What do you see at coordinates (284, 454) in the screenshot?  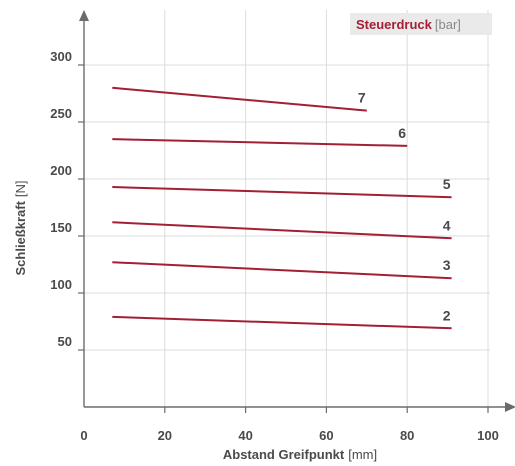 I see `x-axis-label: Abstand Greifpunkt` at bounding box center [284, 454].